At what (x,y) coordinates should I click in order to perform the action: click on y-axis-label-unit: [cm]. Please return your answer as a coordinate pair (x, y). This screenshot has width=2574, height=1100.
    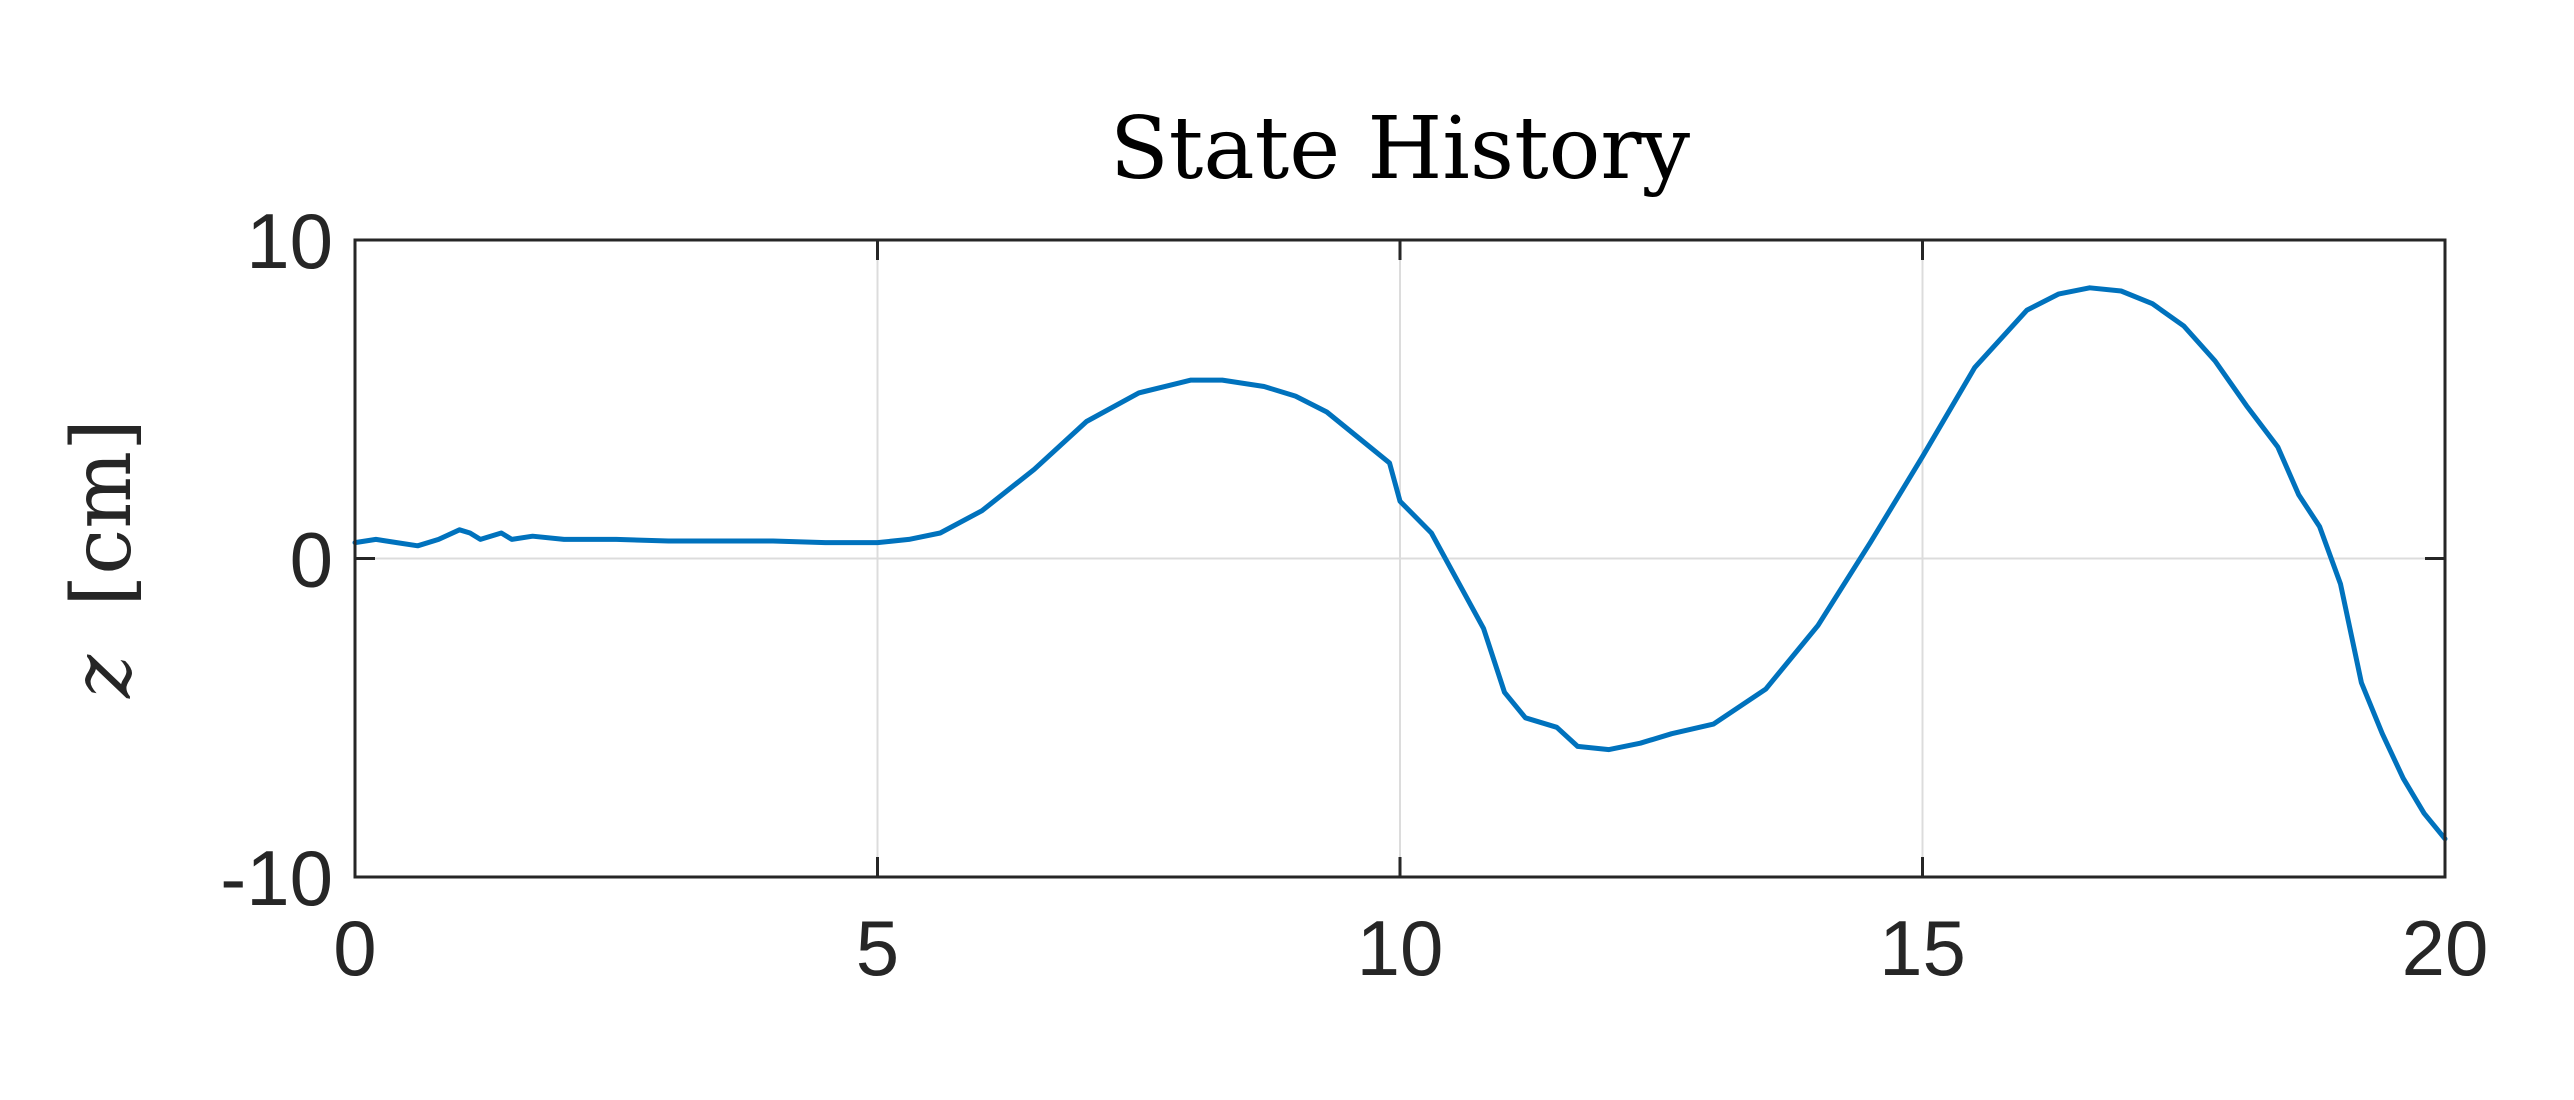
    Looking at the image, I should click on (102, 513).